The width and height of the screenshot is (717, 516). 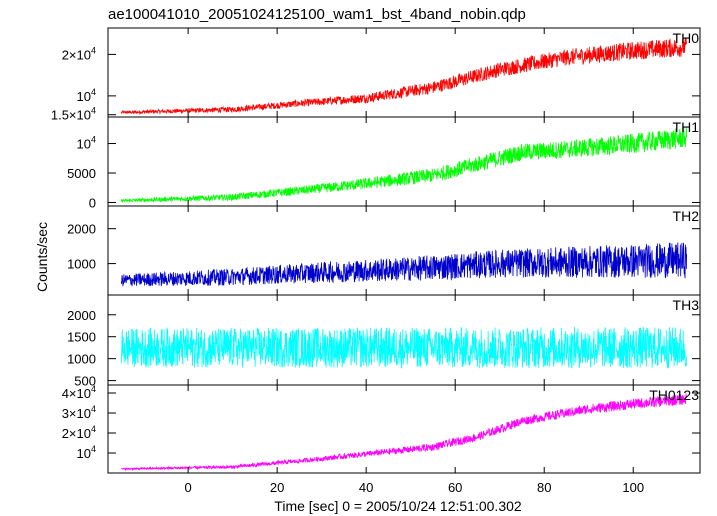 I want to click on x-axis-label: Time [sec] 0 = 2005/10/24 12:51:00.302, so click(x=398, y=506).